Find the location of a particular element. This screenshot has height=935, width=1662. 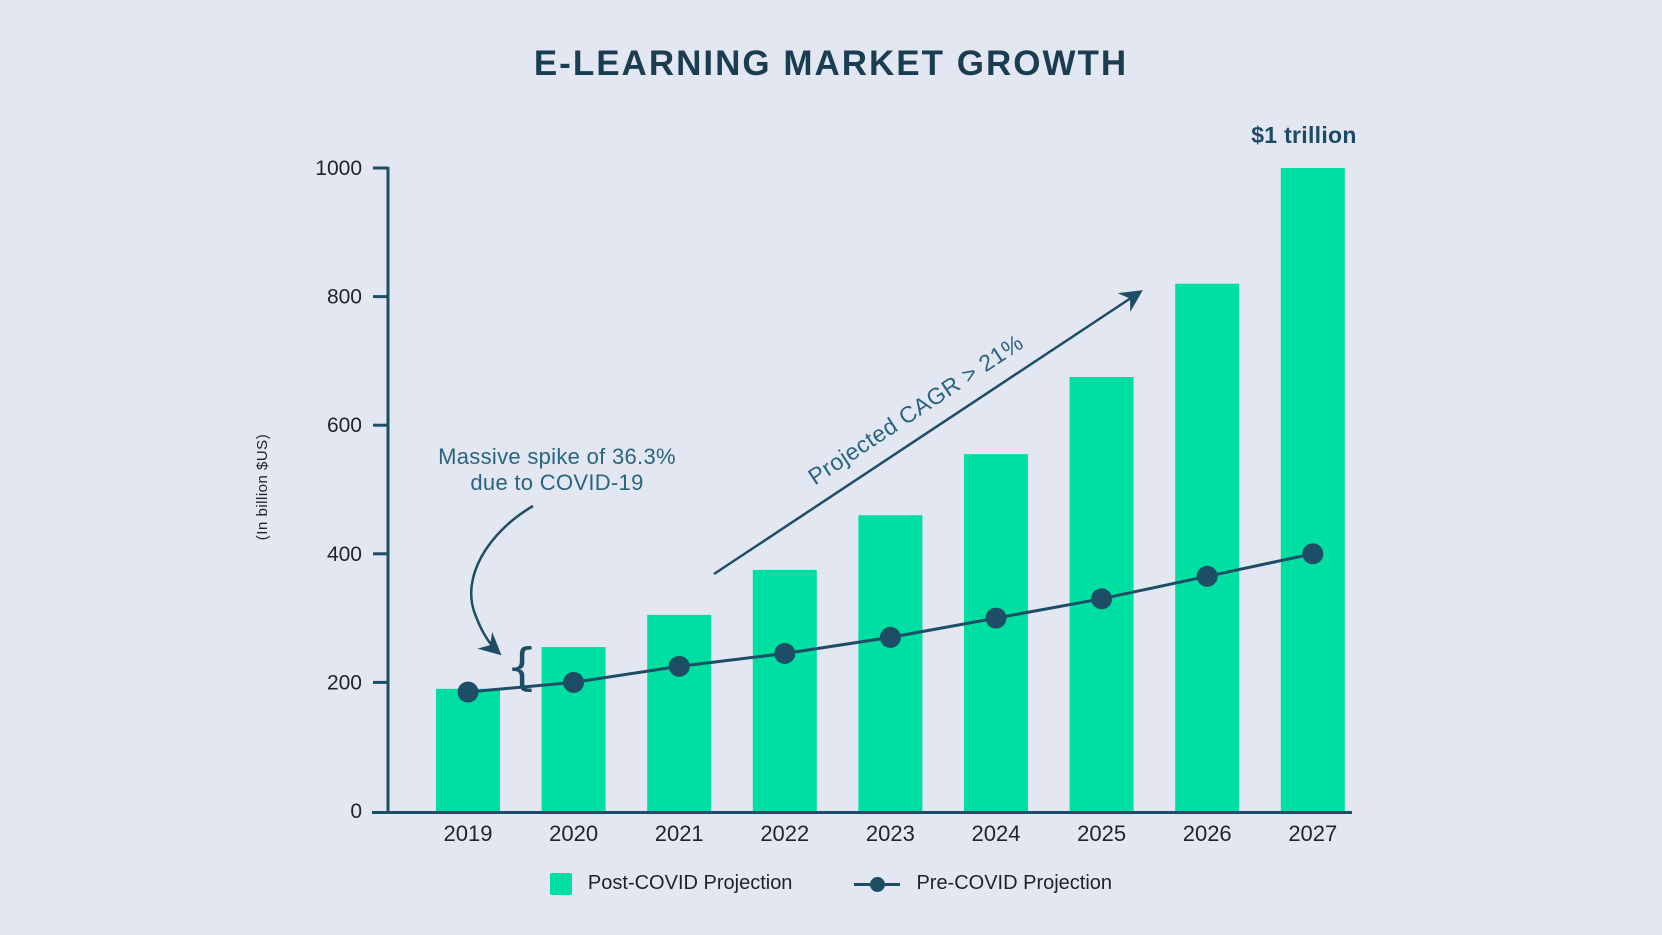

bar-2026 is located at coordinates (1207, 547).